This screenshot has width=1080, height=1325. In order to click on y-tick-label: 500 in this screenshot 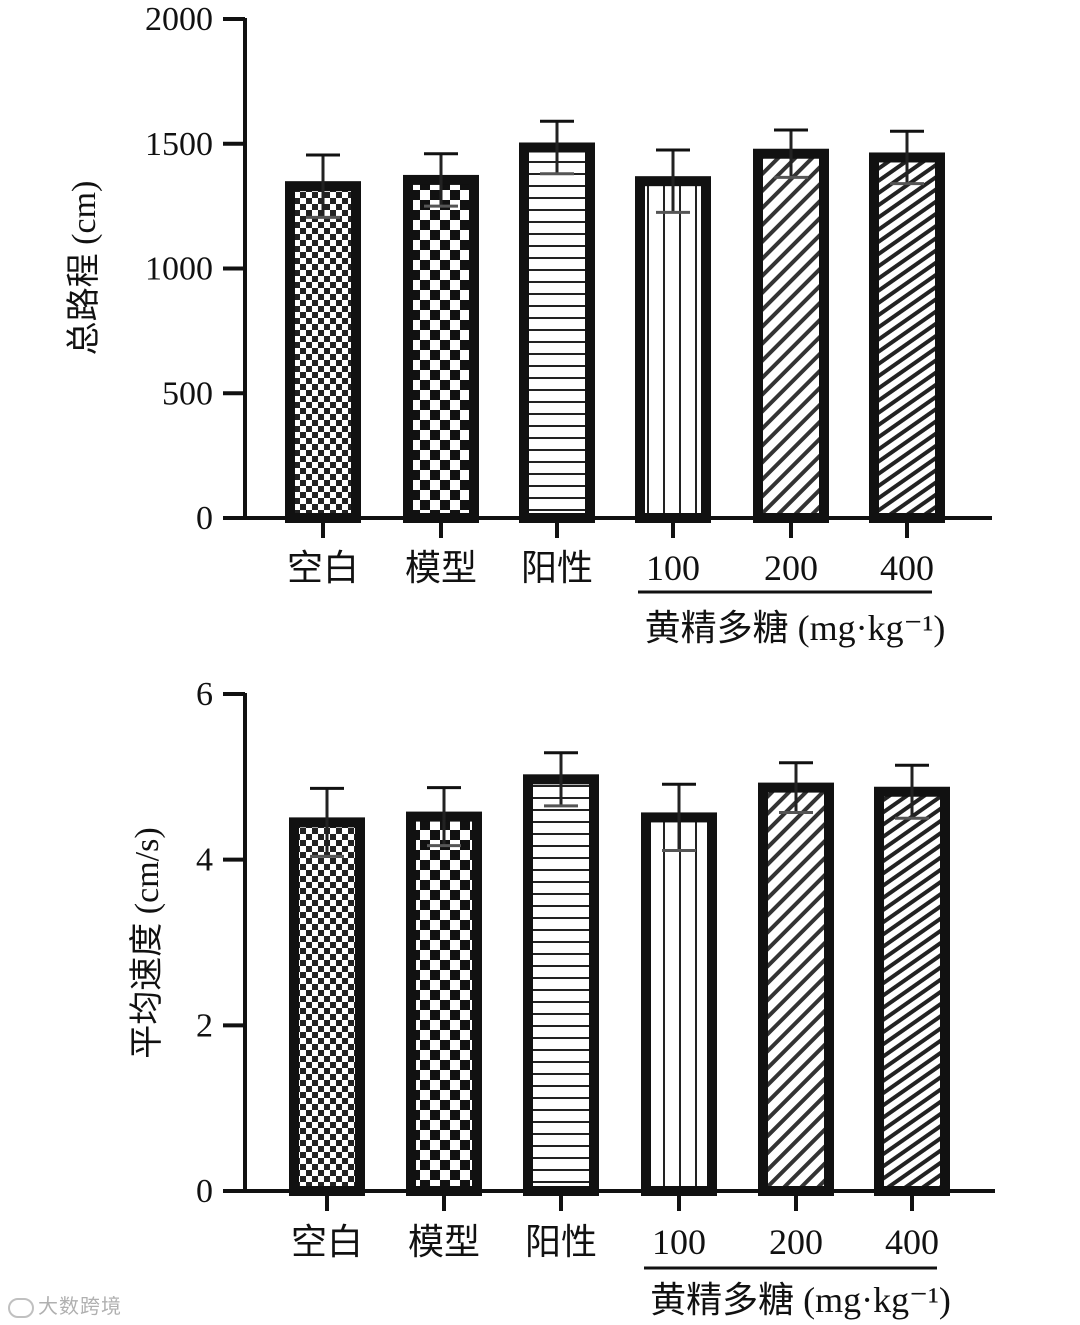, I will do `click(187, 393)`.